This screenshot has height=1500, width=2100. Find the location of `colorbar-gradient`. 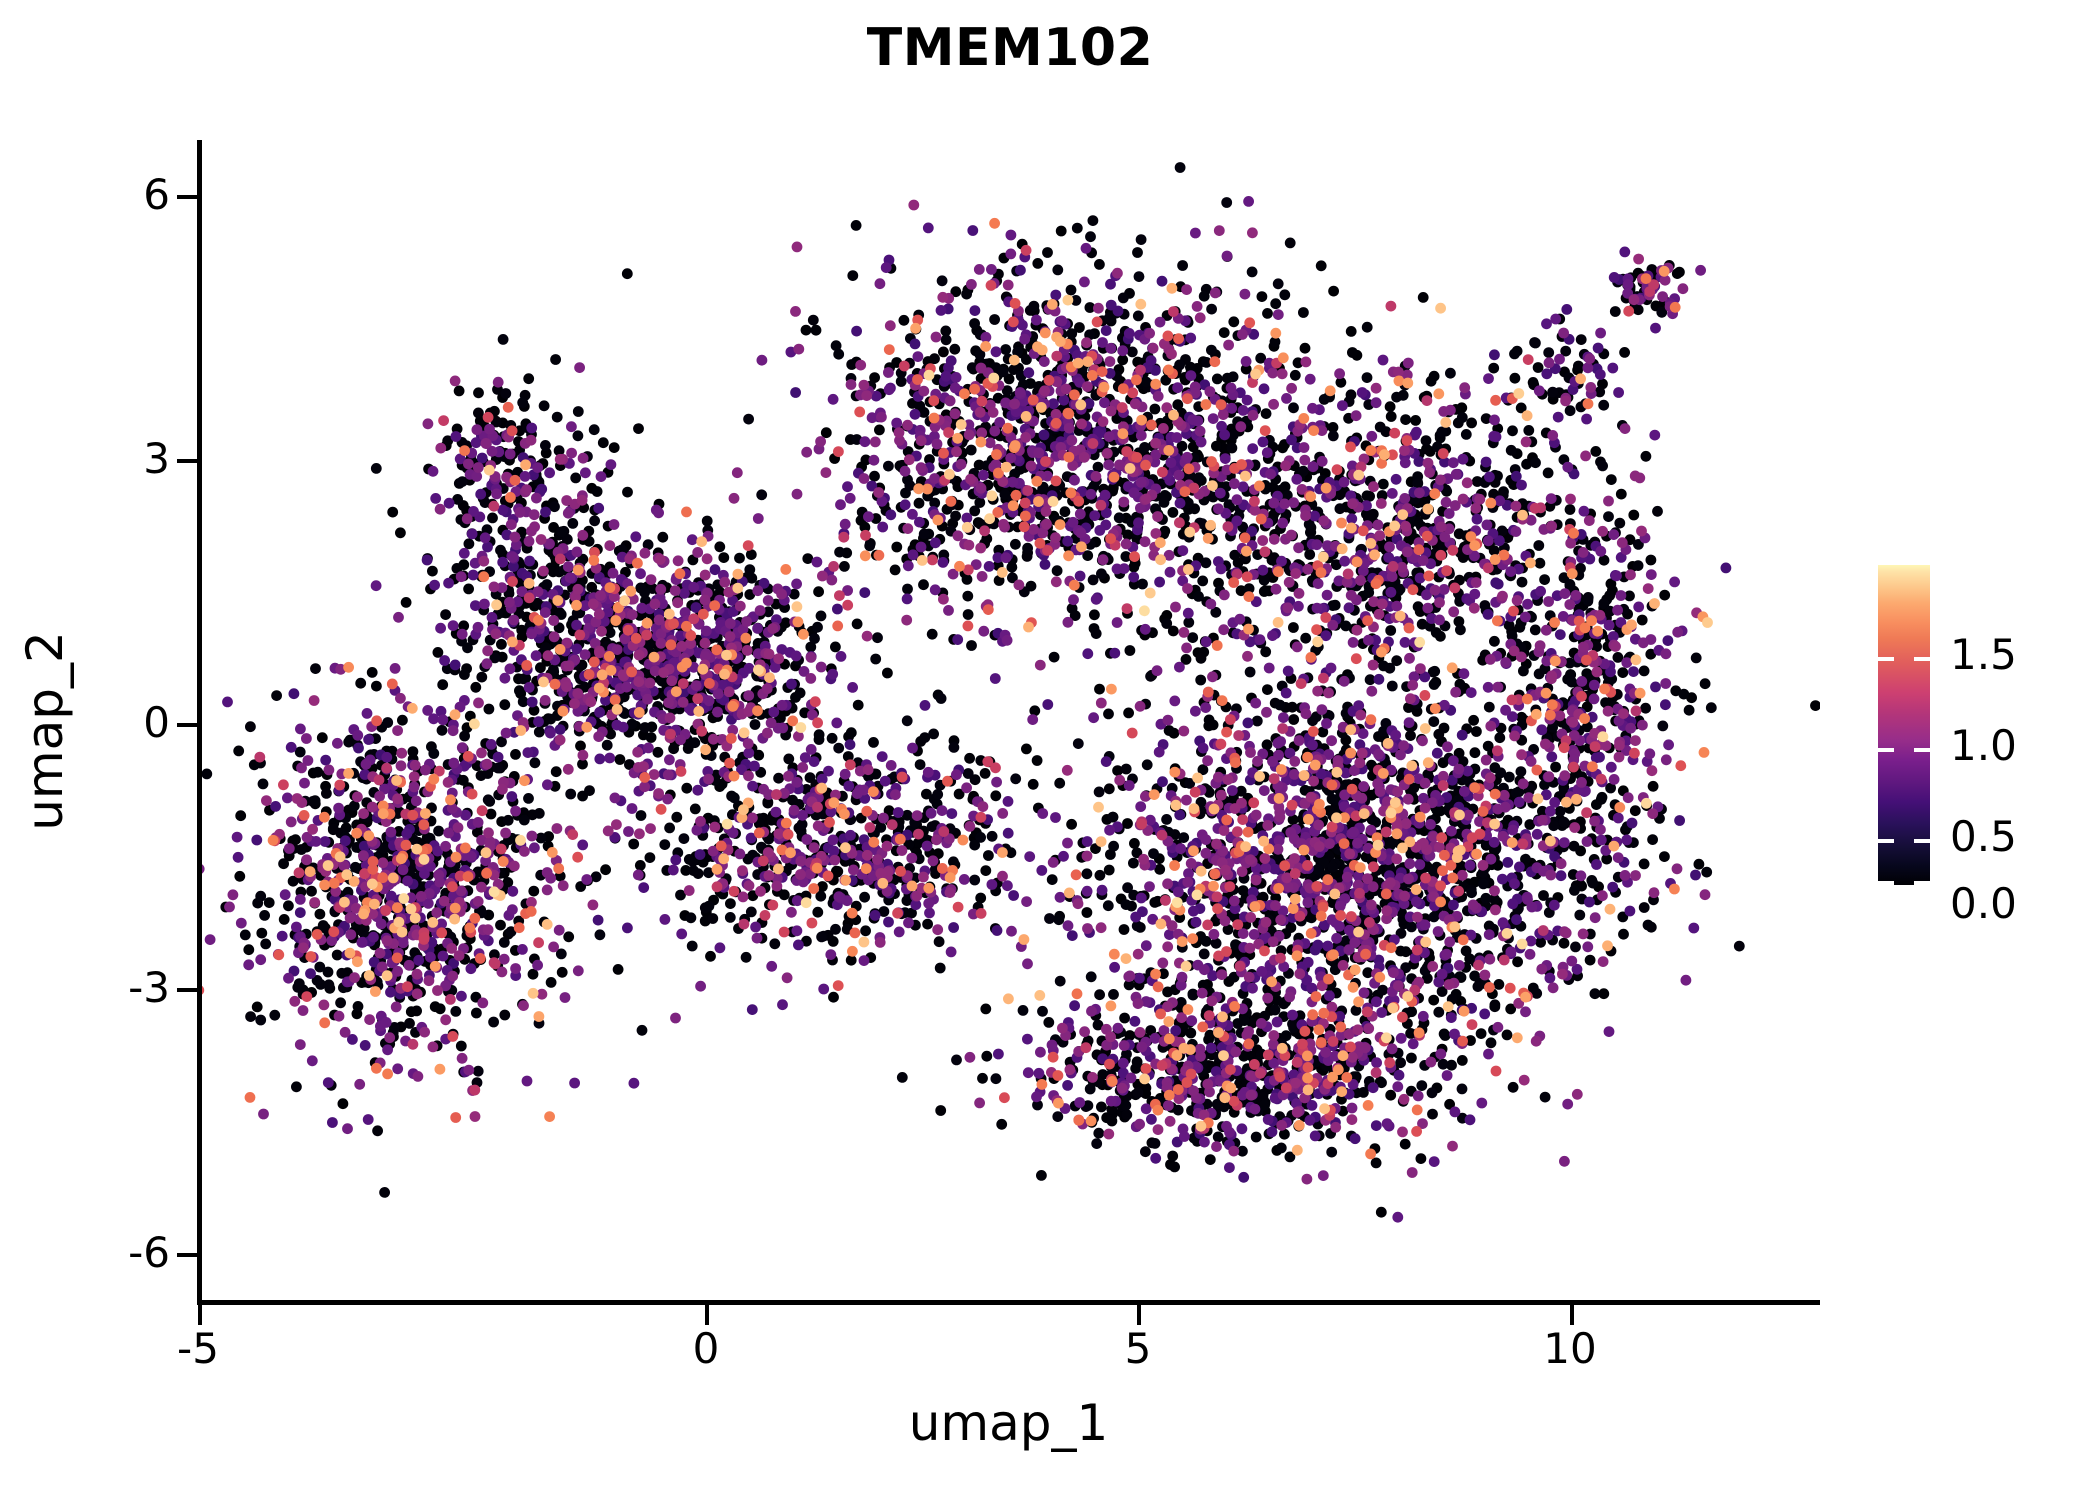

colorbar-gradient is located at coordinates (1904, 725).